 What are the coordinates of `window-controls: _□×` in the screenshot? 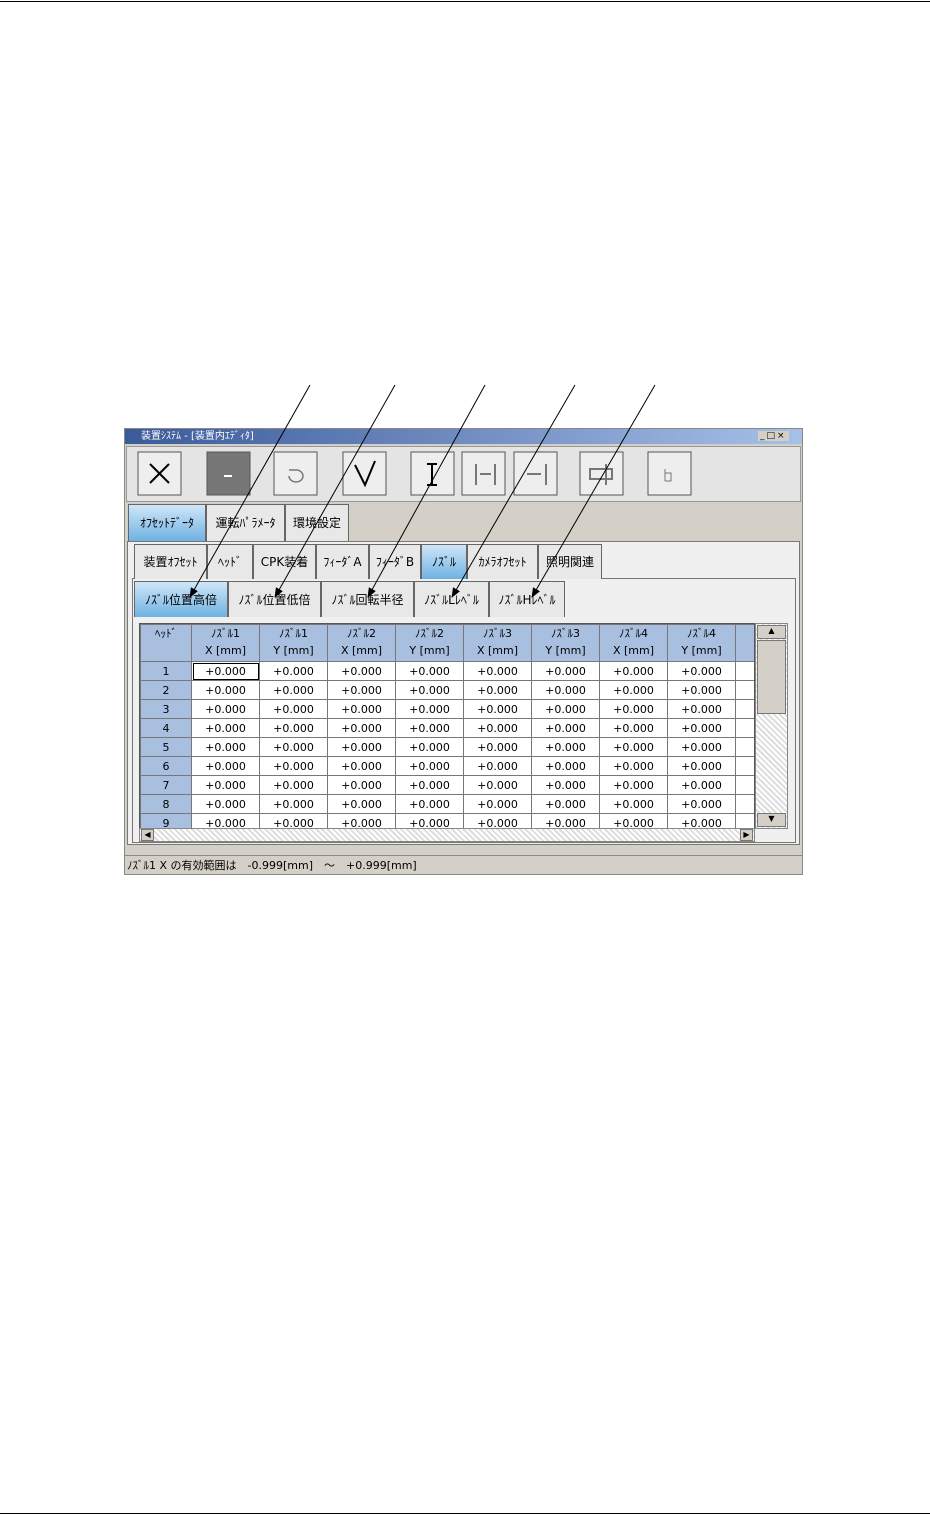 It's located at (773, 436).